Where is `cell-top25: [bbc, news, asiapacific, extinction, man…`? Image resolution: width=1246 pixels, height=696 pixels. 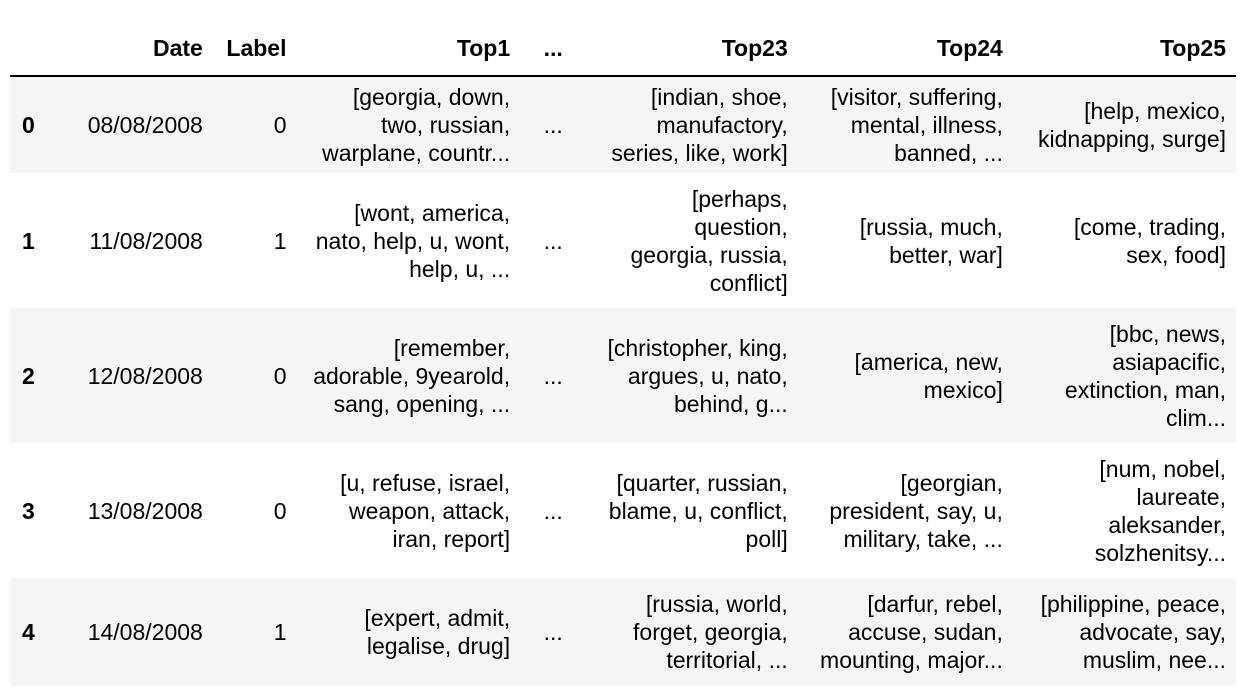 cell-top25: [bbc, news, asiapacific, extinction, man… is located at coordinates (1145, 375).